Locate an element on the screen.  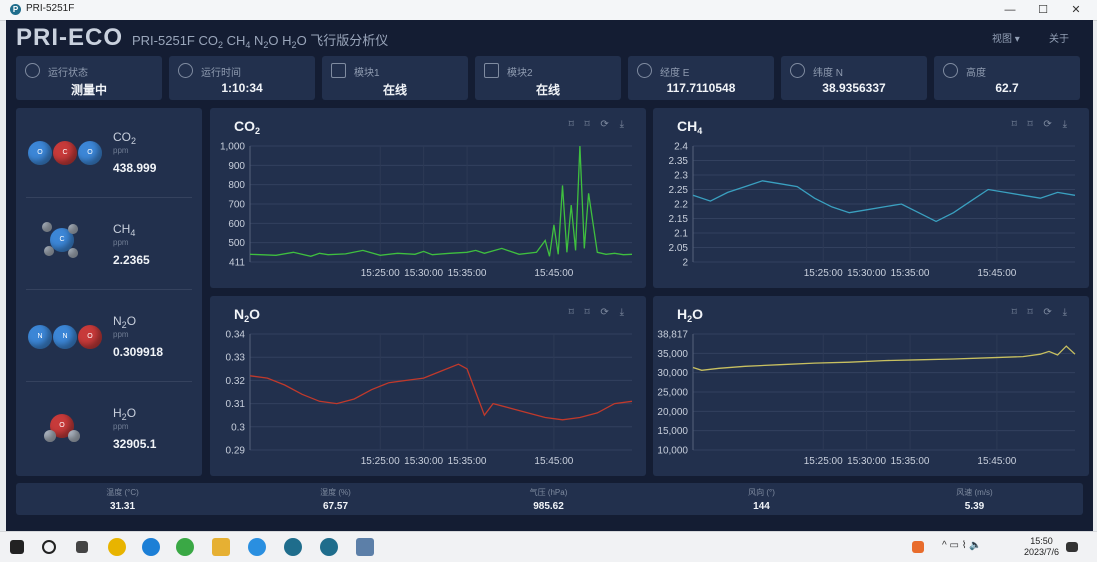
gas-value: 438.999 is located at coordinates (135, 168).